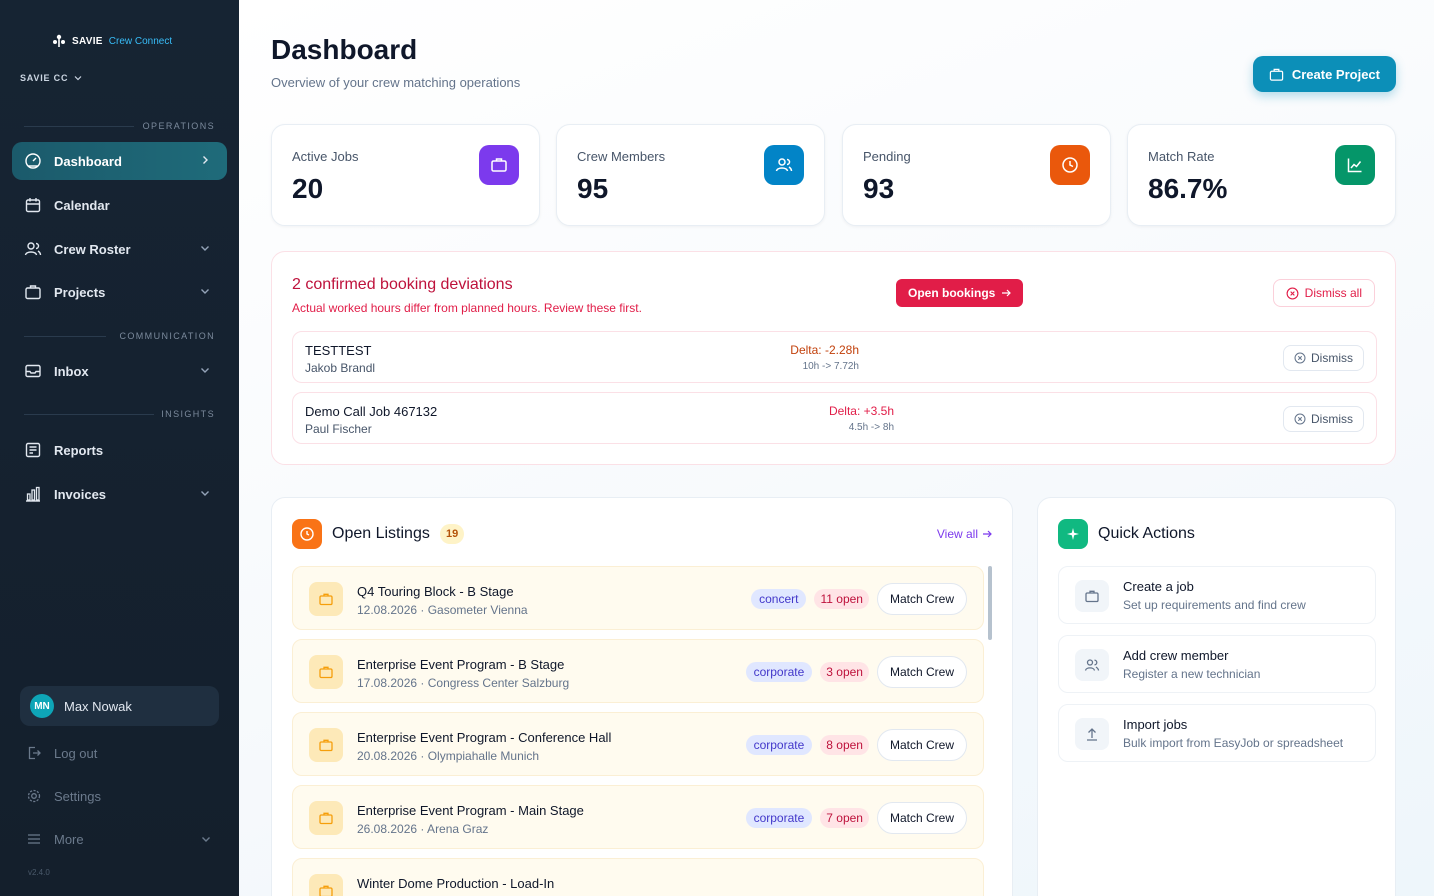 This screenshot has width=1434, height=896. What do you see at coordinates (344, 49) in the screenshot?
I see `page-title: Dashboard` at bounding box center [344, 49].